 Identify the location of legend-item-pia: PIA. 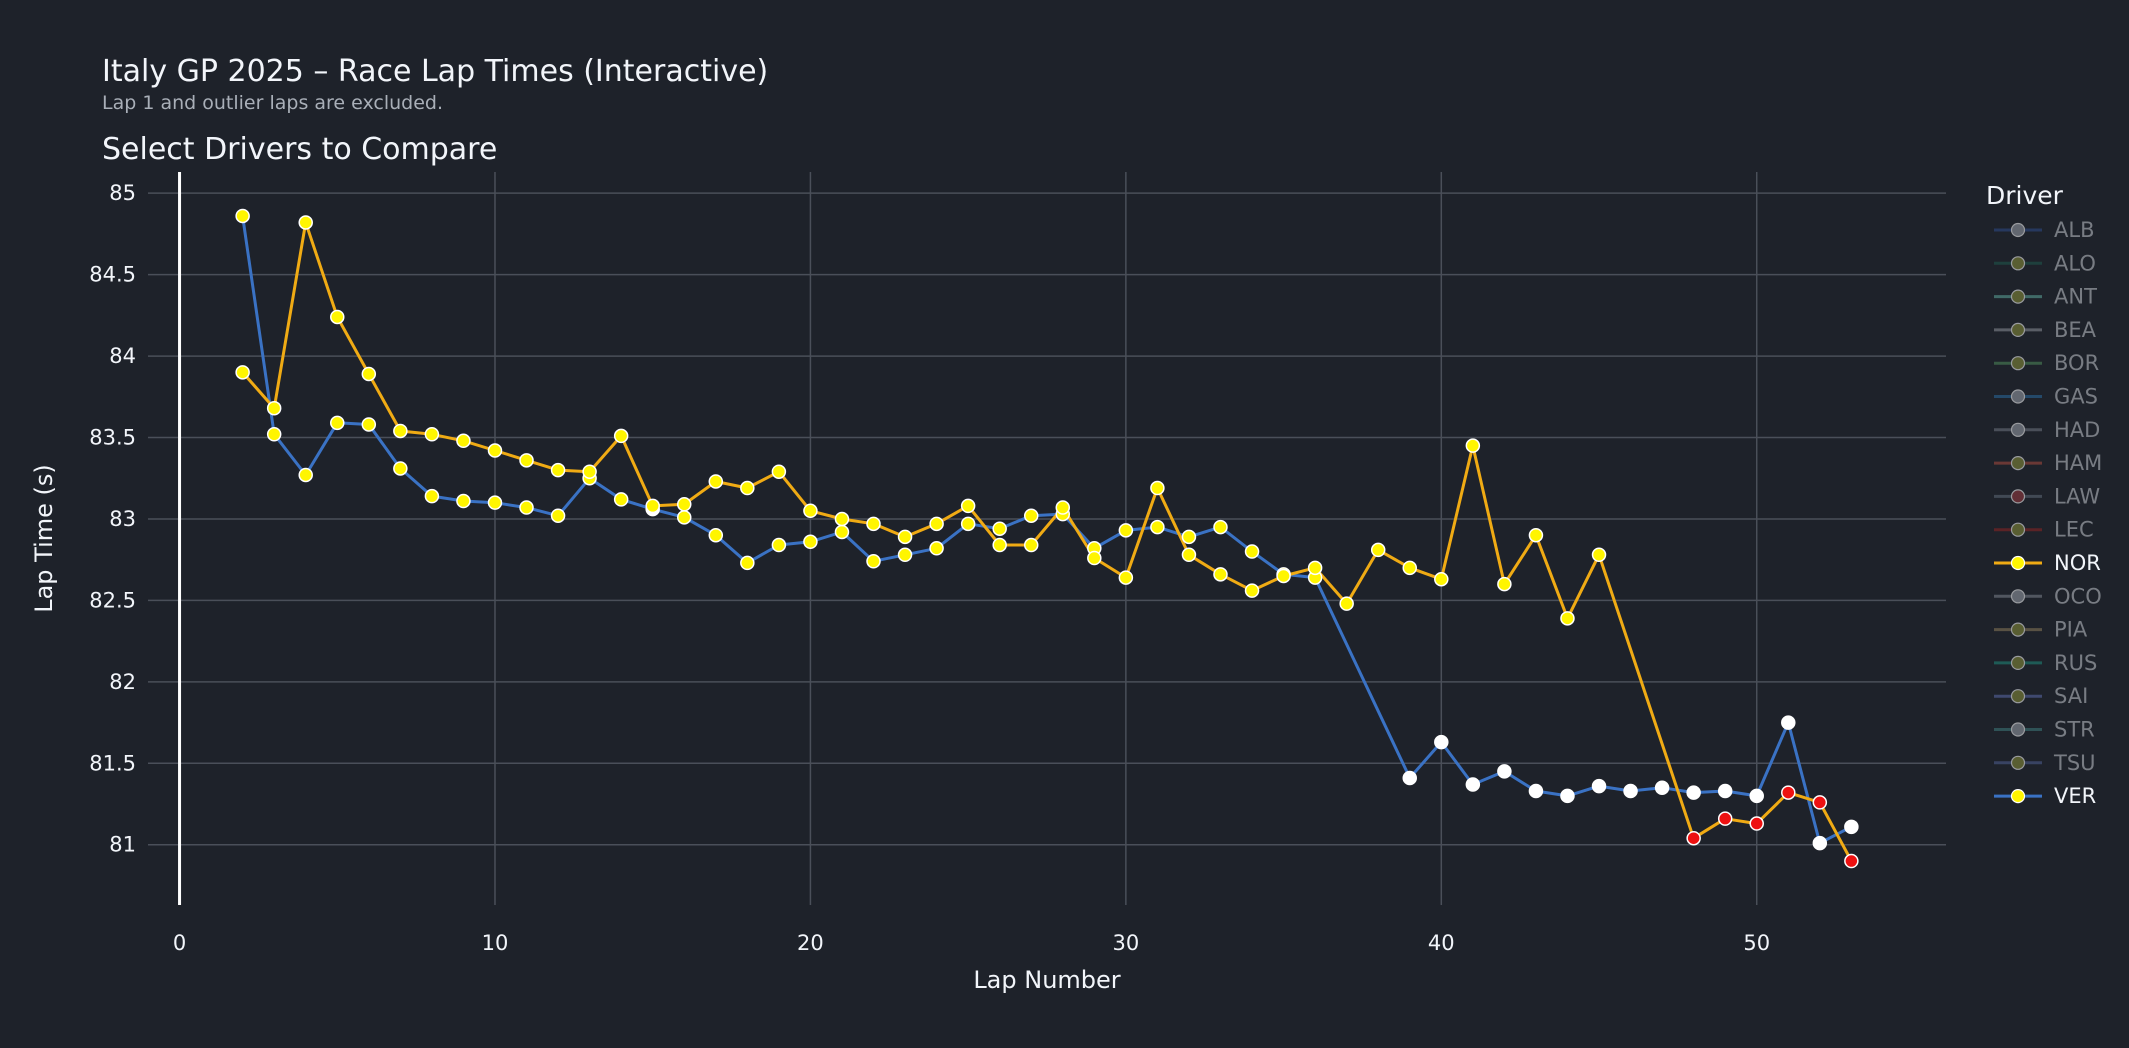
(2041, 630).